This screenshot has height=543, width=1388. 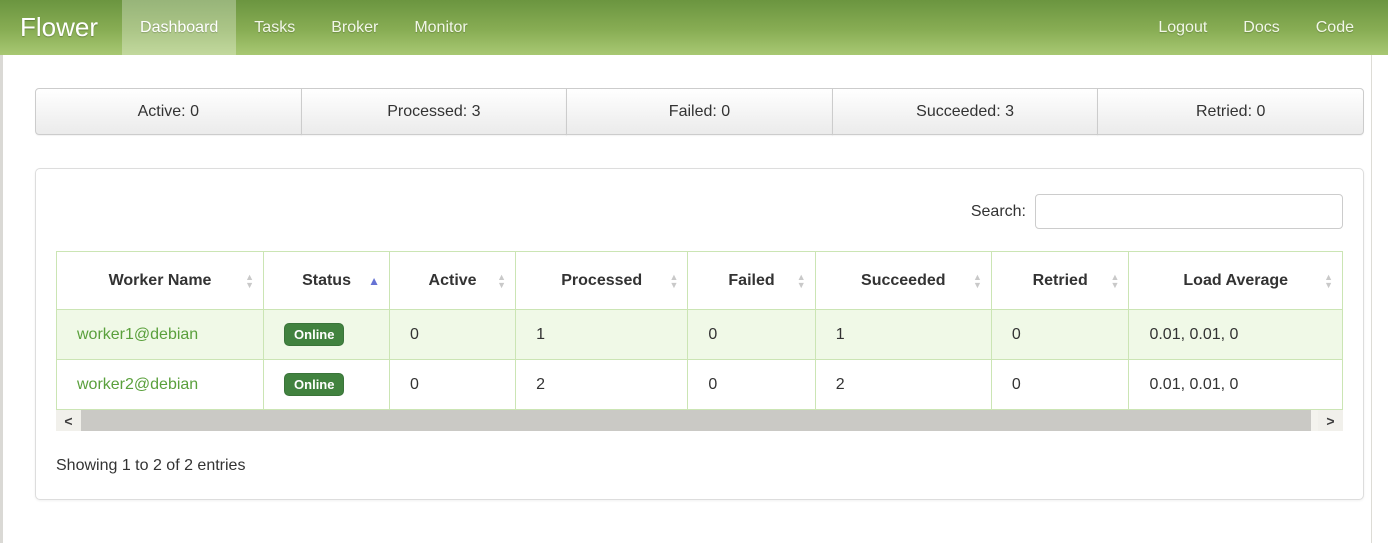 I want to click on column-label: Succeeded, so click(x=903, y=280).